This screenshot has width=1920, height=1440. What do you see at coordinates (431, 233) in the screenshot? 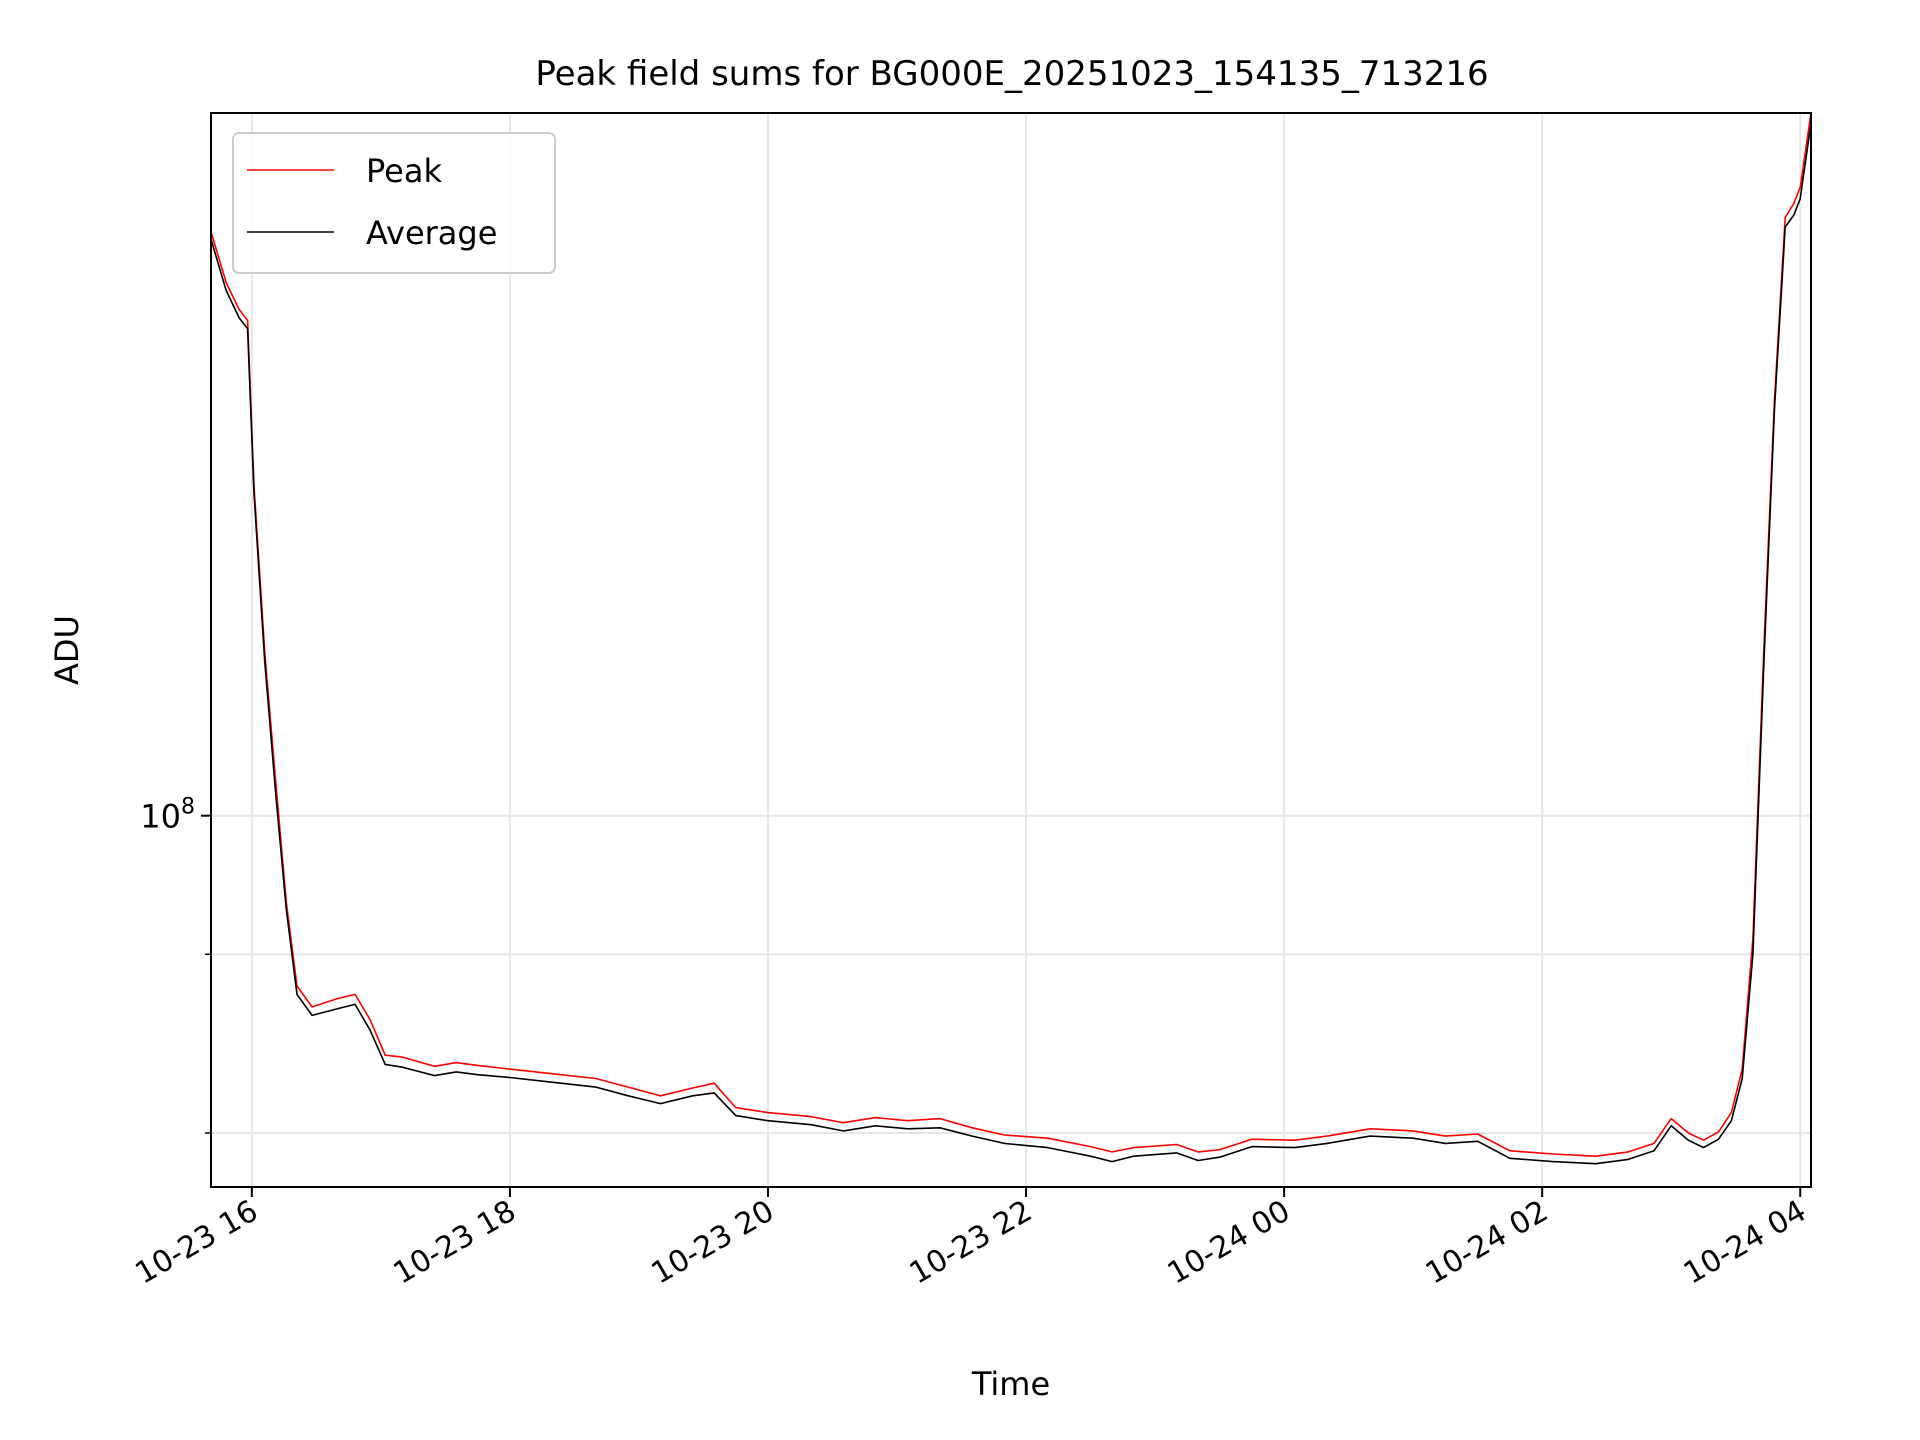
I see `legend-label-average: Average` at bounding box center [431, 233].